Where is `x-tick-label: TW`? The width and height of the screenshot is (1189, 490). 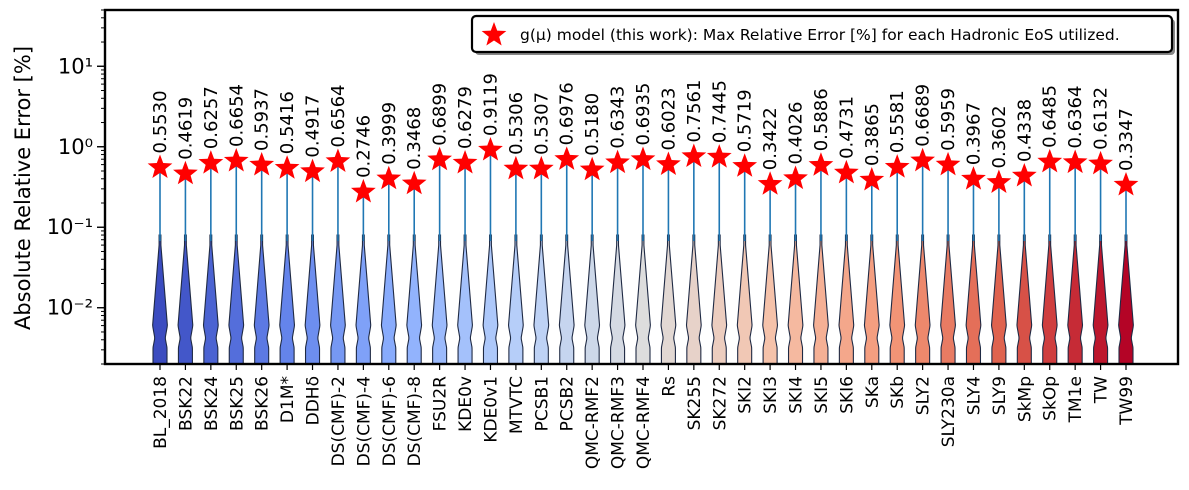 x-tick-label: TW is located at coordinates (1102, 390).